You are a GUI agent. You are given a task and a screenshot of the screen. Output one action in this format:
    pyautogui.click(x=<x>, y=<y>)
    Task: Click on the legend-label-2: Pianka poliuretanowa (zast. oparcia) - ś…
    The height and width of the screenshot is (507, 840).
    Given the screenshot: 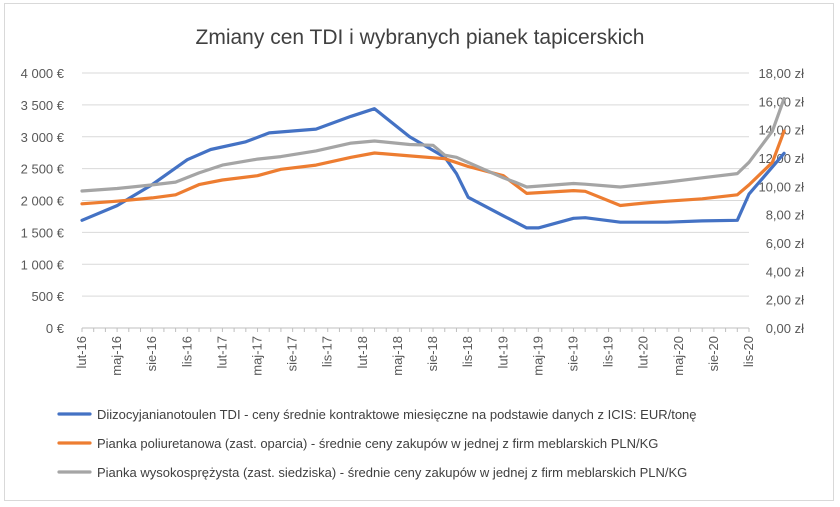 What is the action you would take?
    pyautogui.click(x=377, y=443)
    